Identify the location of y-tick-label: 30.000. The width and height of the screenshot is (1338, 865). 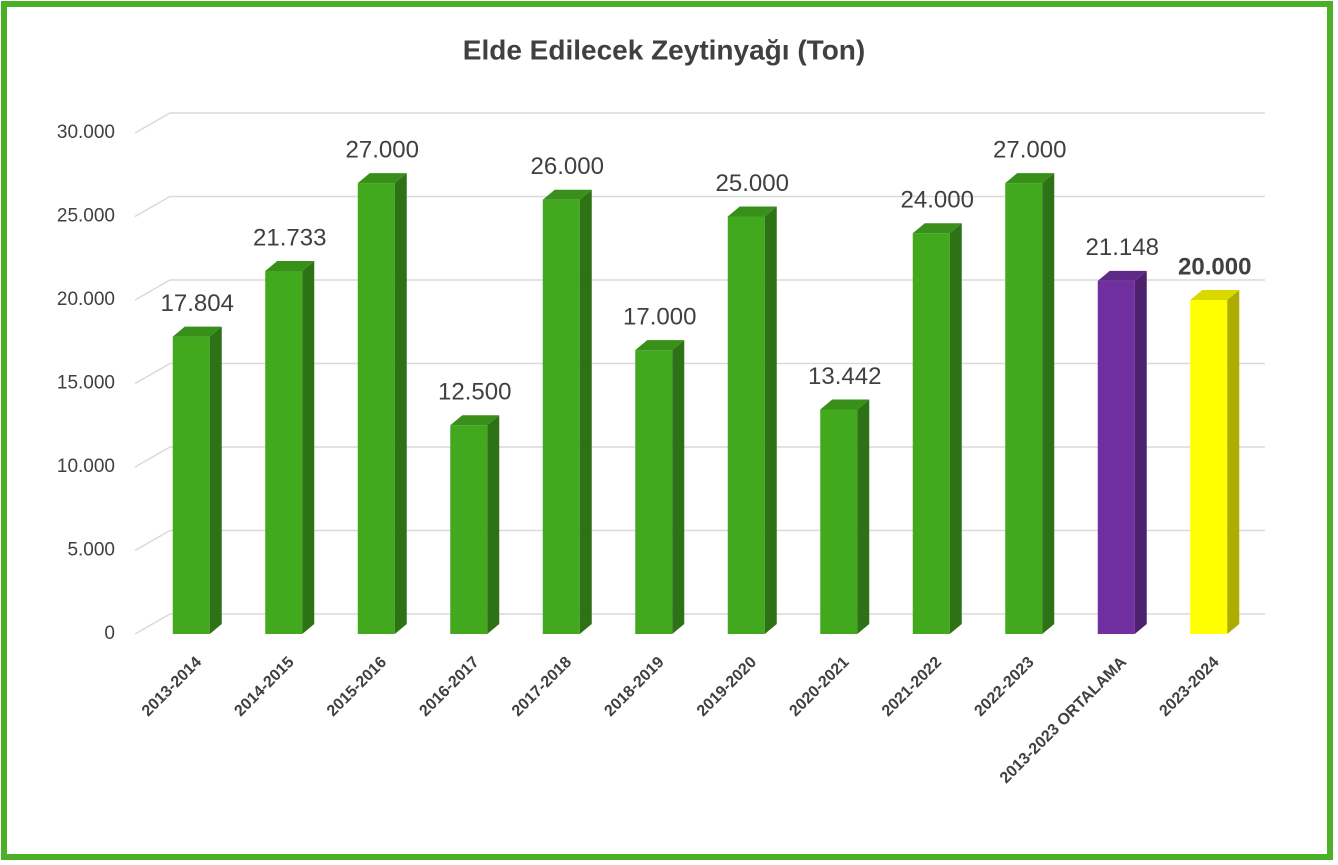
(86, 132).